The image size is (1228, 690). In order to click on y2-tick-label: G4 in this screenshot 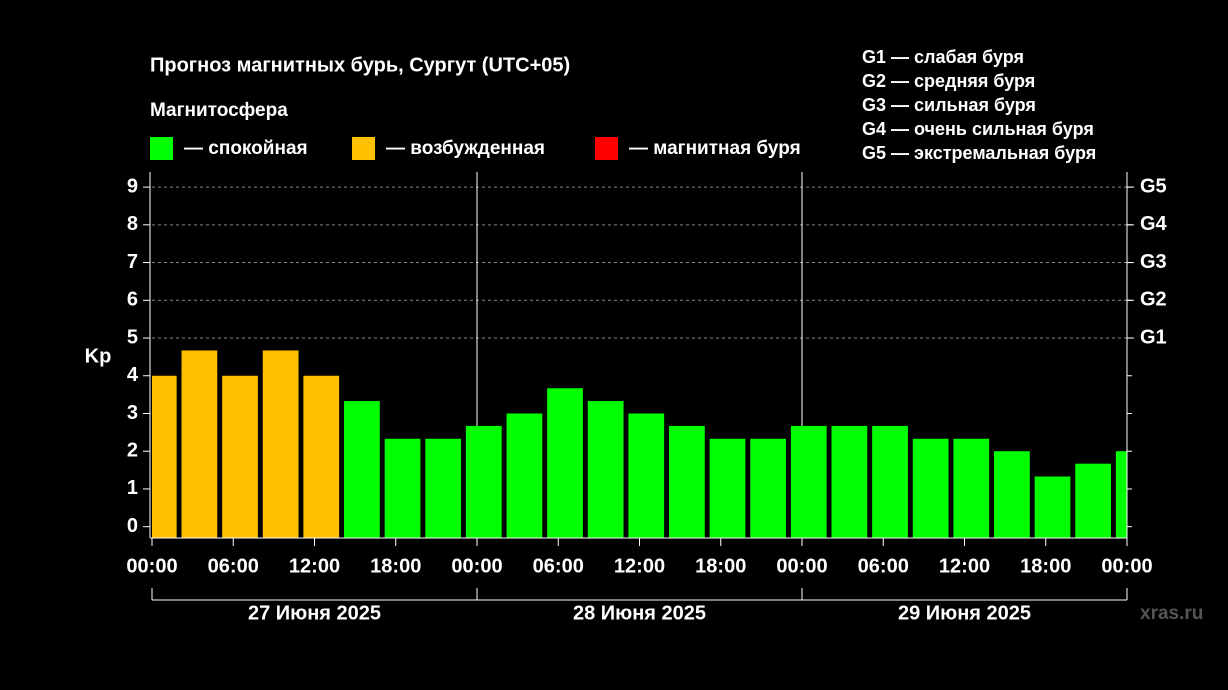, I will do `click(1154, 224)`.